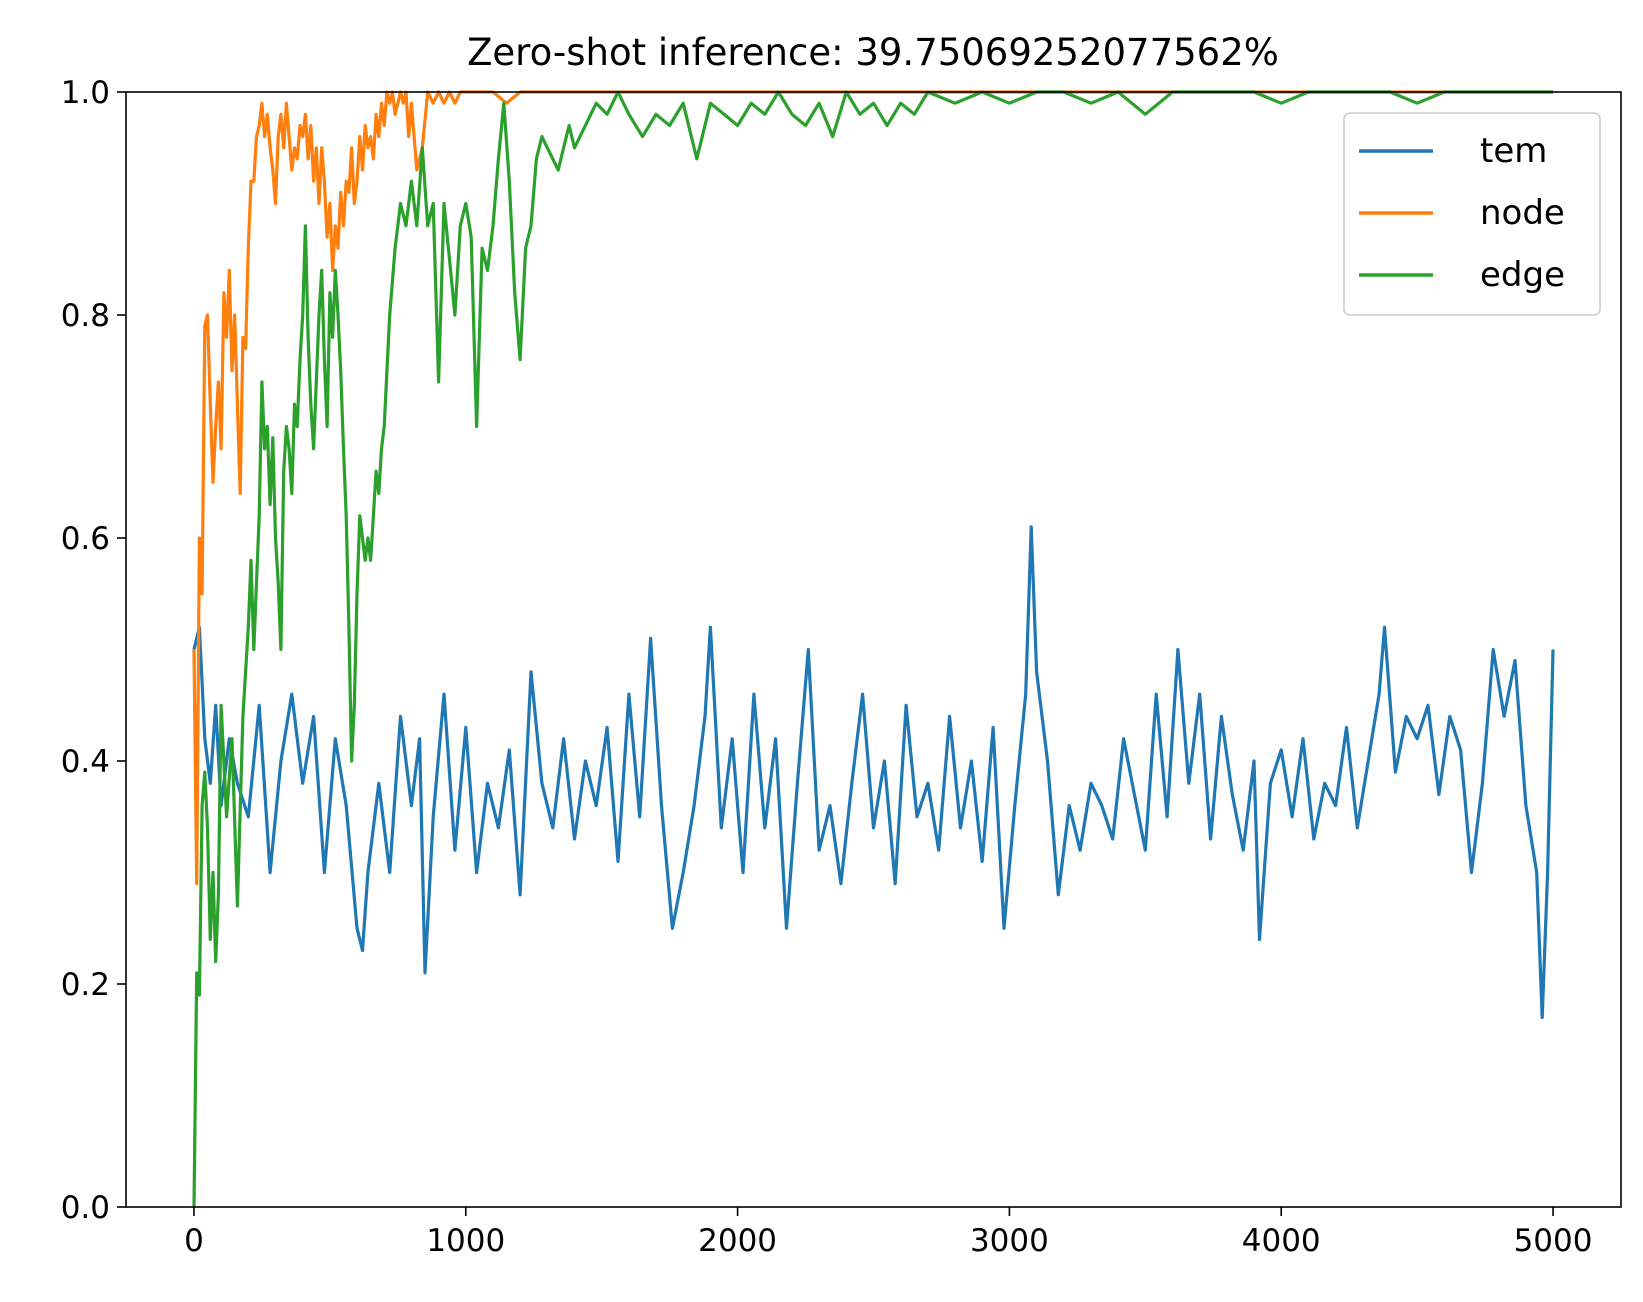 This screenshot has height=1302, width=1643. Describe the element at coordinates (85, 93) in the screenshot. I see `y-tick-label: 1.0` at that location.